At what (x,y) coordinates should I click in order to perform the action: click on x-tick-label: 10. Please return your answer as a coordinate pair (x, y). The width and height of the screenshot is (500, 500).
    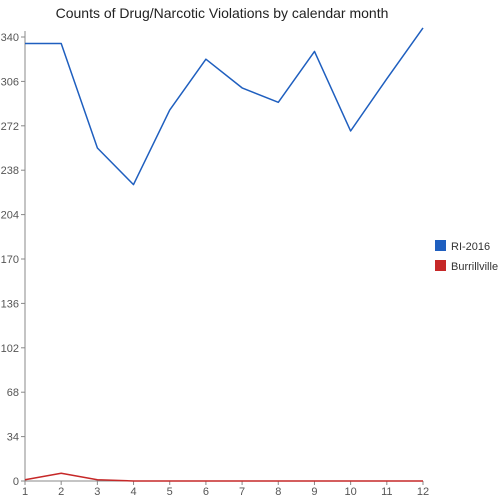
    Looking at the image, I should click on (351, 492).